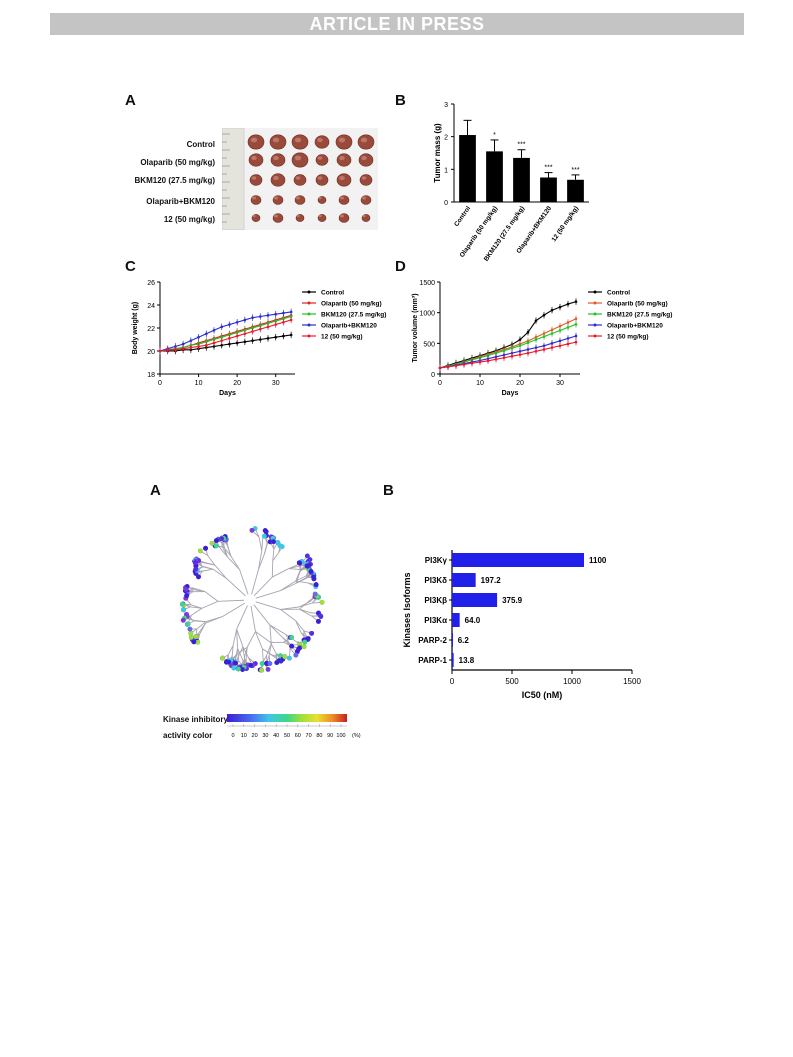 This screenshot has width=793, height=1057. What do you see at coordinates (195, 719) in the screenshot?
I see `color-scale-title-1: Kinase inhibitory` at bounding box center [195, 719].